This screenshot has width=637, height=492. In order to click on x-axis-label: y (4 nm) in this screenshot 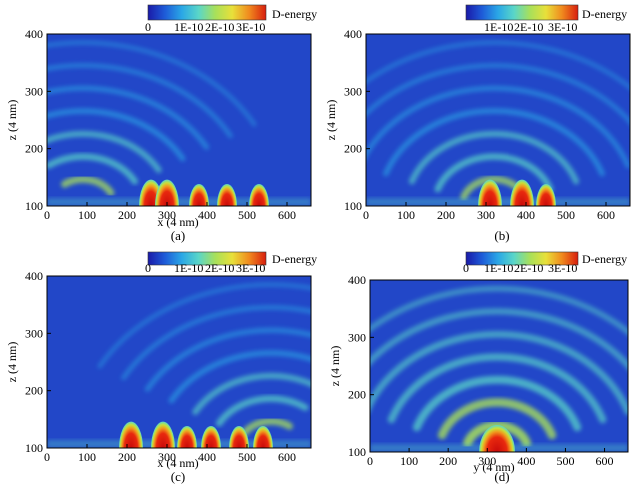, I will do `click(493, 467)`.